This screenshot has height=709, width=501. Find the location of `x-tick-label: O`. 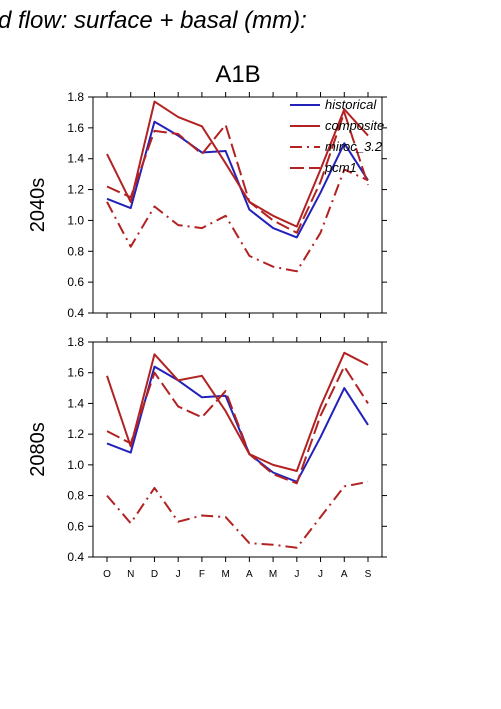

x-tick-label: O is located at coordinates (107, 574).